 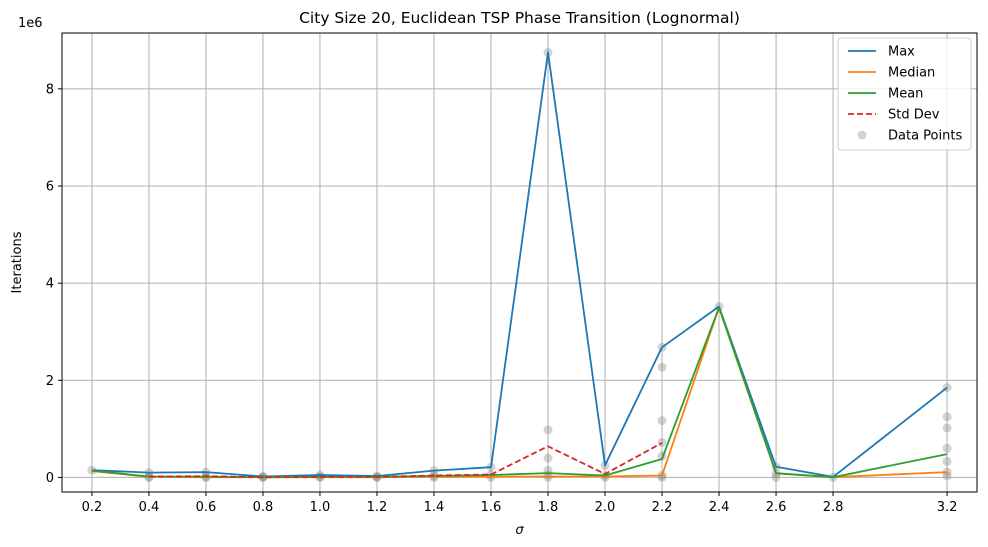 I want to click on y-axis-label: Iterations, so click(x=17, y=262).